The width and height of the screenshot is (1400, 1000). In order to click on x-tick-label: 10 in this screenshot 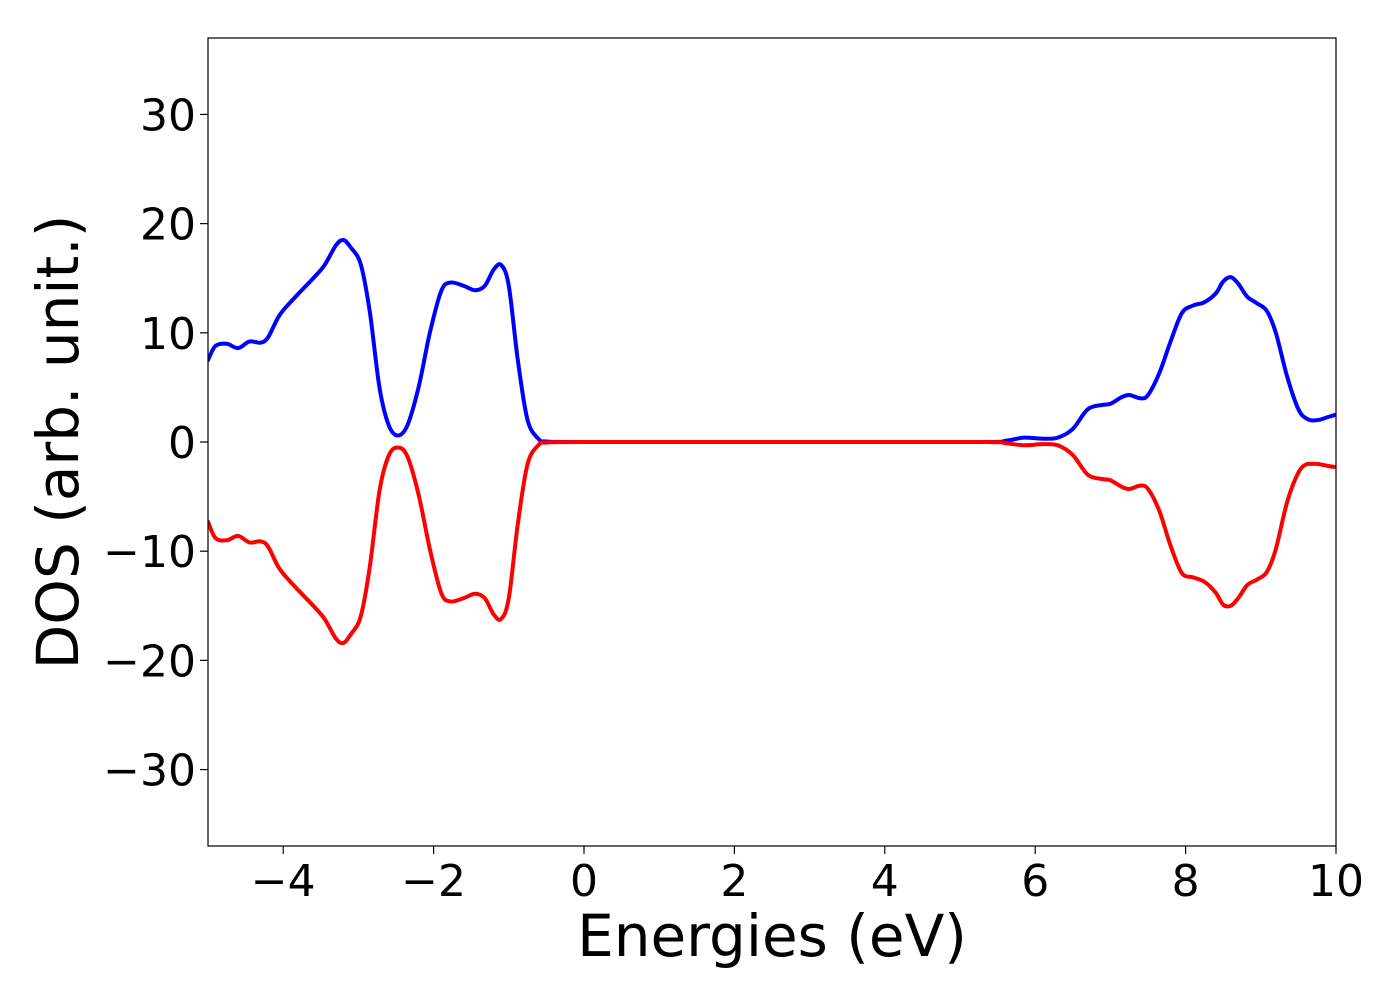, I will do `click(1336, 881)`.